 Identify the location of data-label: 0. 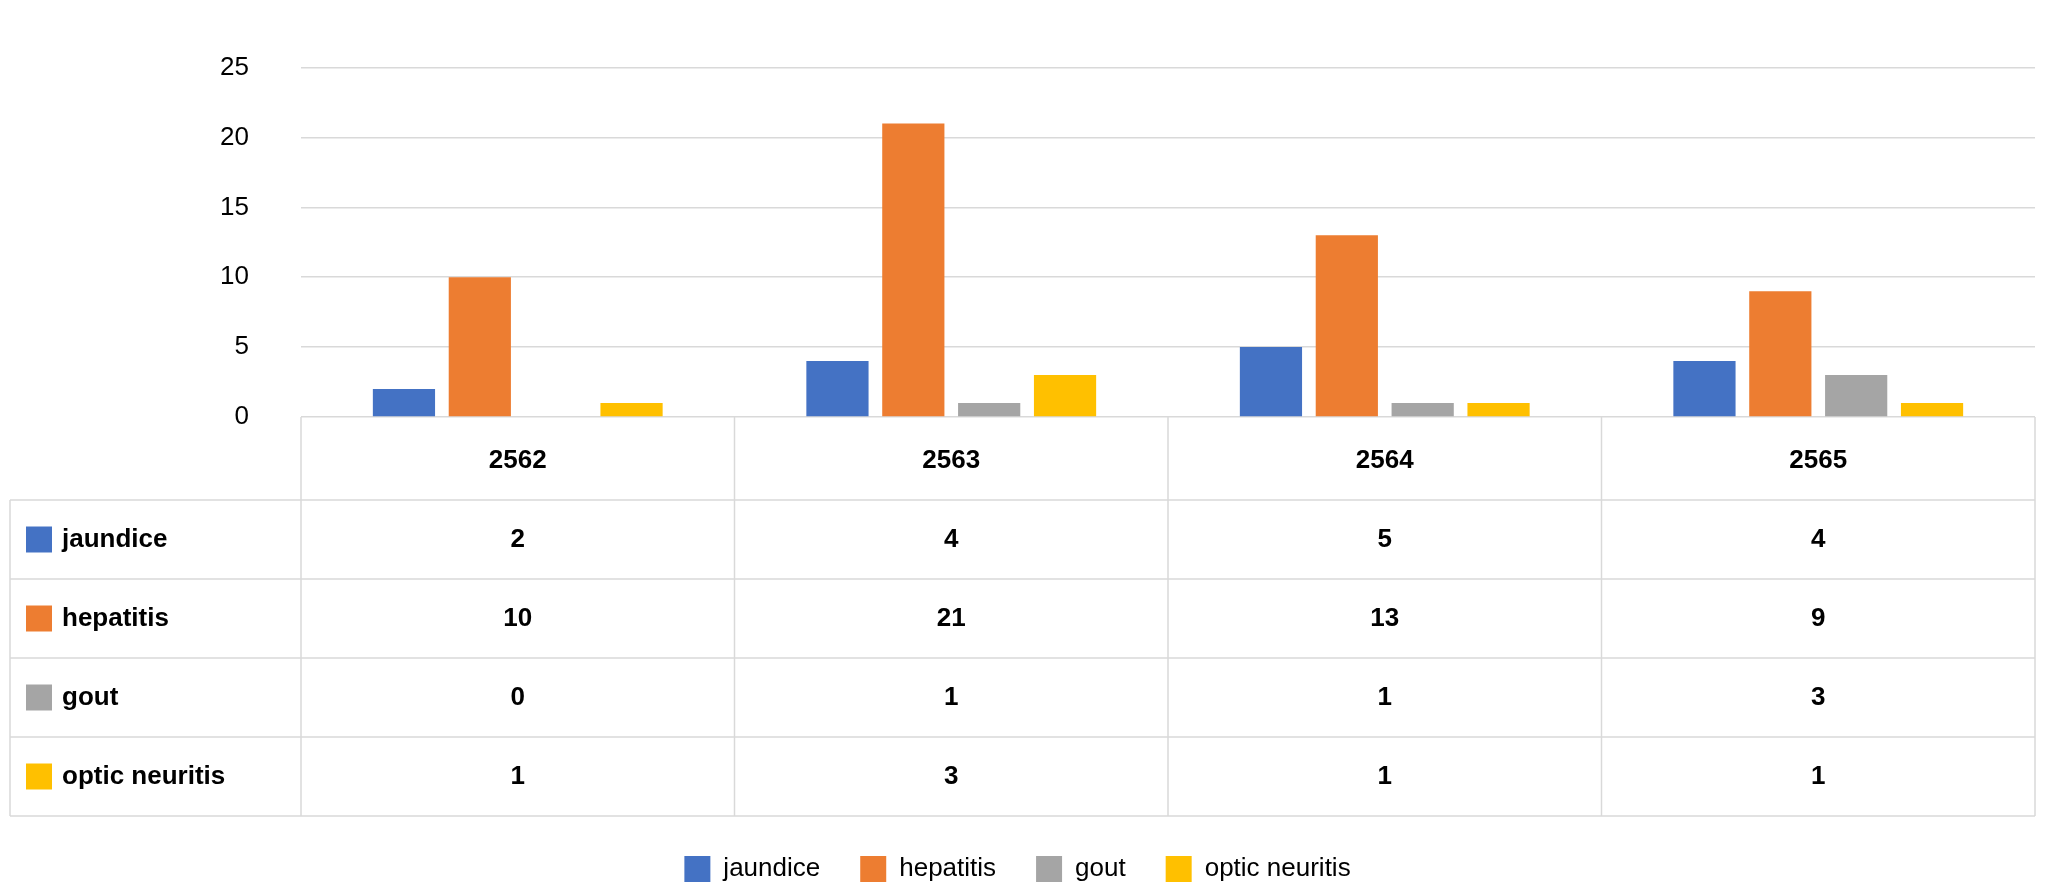
(517, 695).